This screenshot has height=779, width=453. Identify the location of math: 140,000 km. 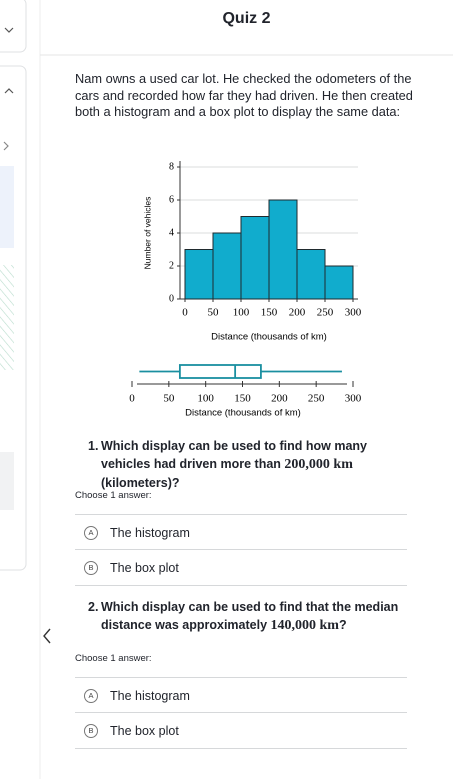
(304, 625).